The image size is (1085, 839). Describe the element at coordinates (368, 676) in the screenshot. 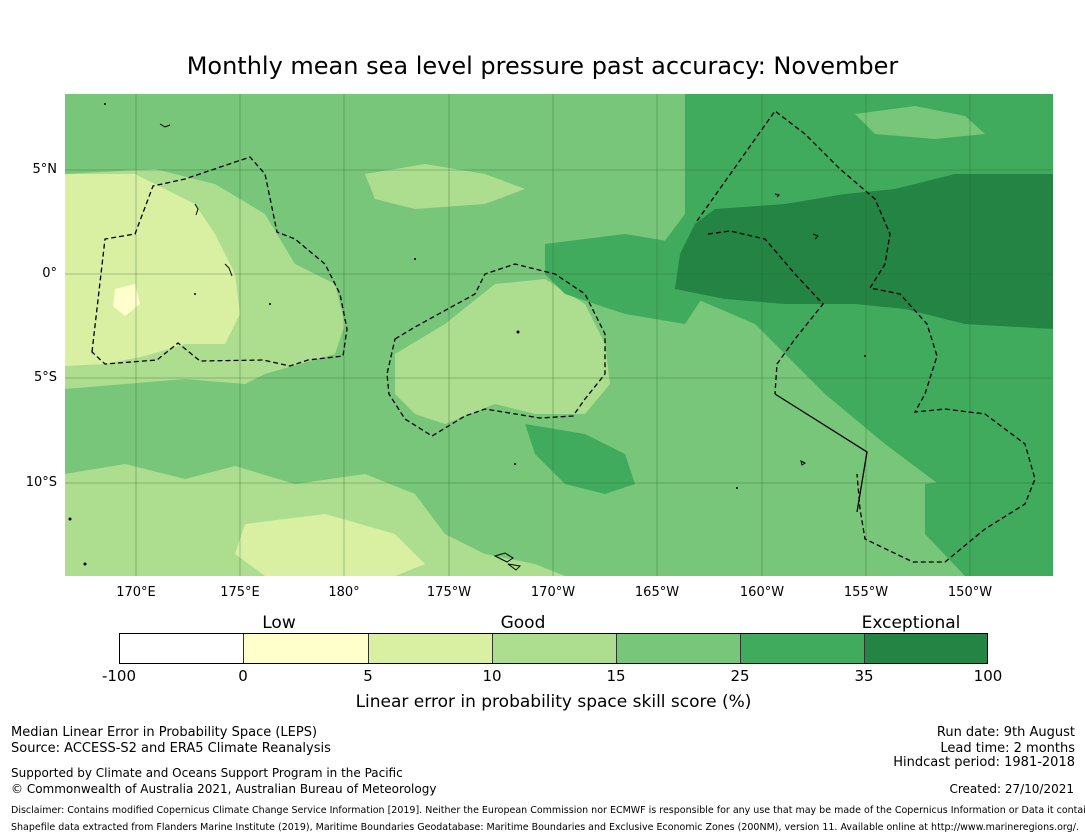

I see `colorbar-tick: 5` at that location.